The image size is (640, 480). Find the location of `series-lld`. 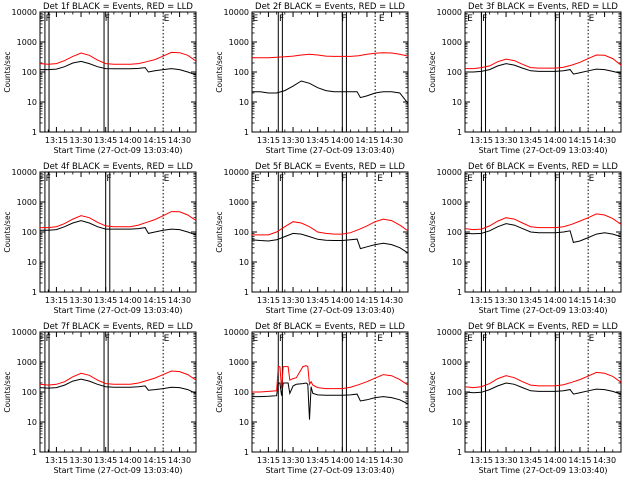

series-lld is located at coordinates (118, 58).